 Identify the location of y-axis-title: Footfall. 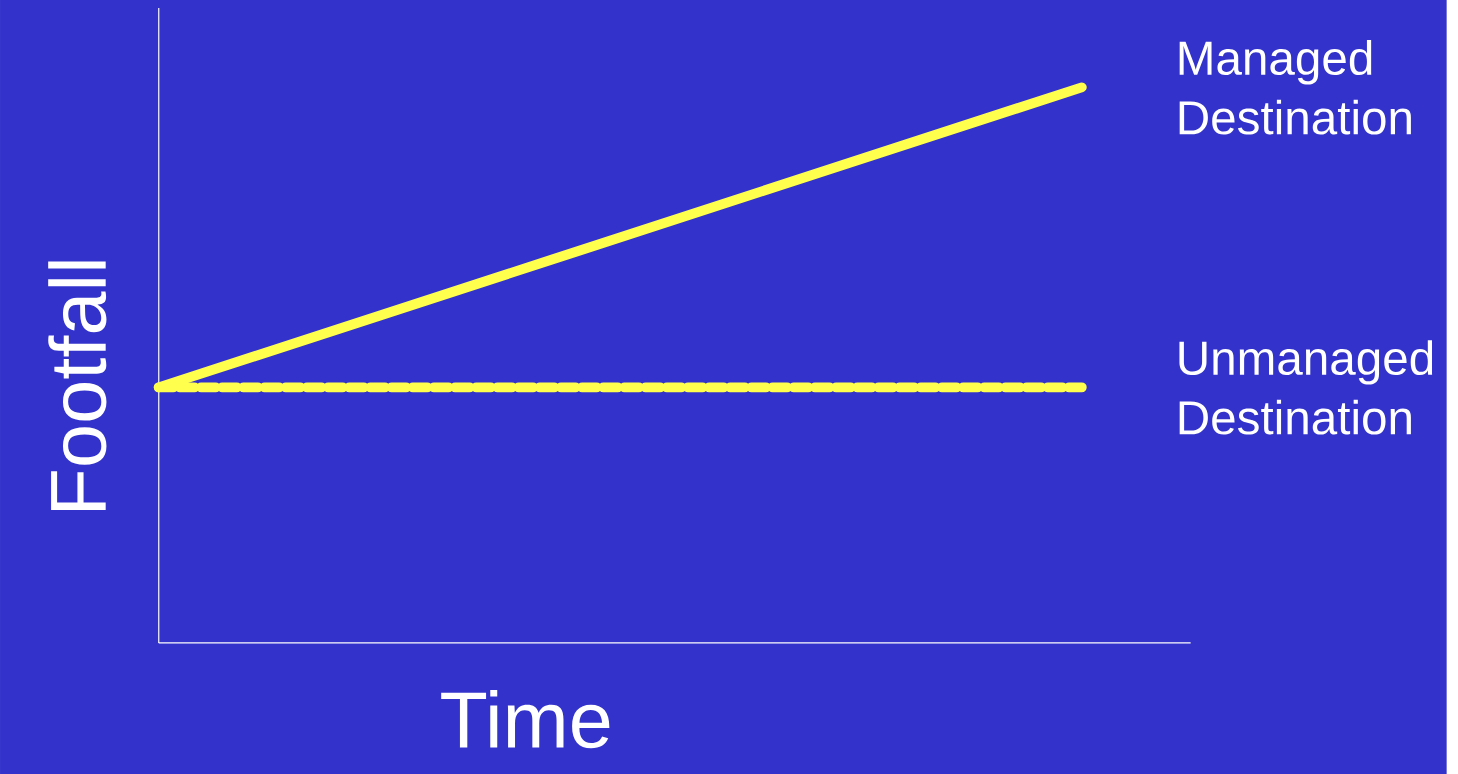
(77, 386).